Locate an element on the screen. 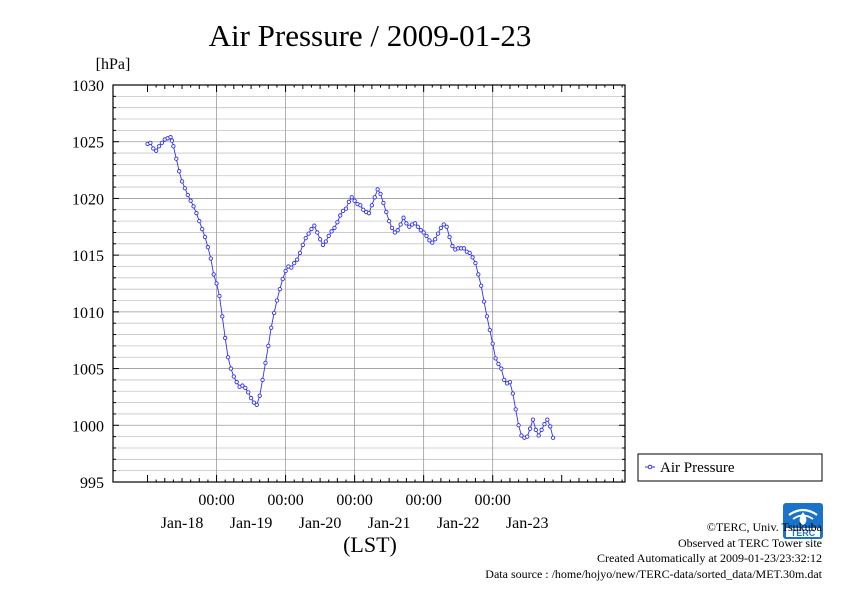 Image resolution: width=842 pixels, height=595 pixels. observed-text: Observed at TERC Tower site is located at coordinates (749, 542).